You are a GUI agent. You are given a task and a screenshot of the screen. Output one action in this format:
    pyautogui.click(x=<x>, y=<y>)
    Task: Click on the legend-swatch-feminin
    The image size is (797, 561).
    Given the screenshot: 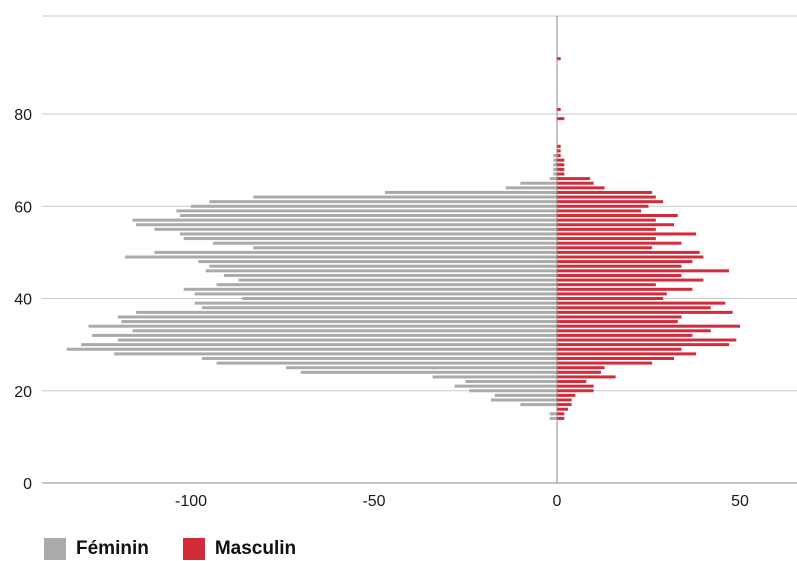 What is the action you would take?
    pyautogui.click(x=55, y=549)
    